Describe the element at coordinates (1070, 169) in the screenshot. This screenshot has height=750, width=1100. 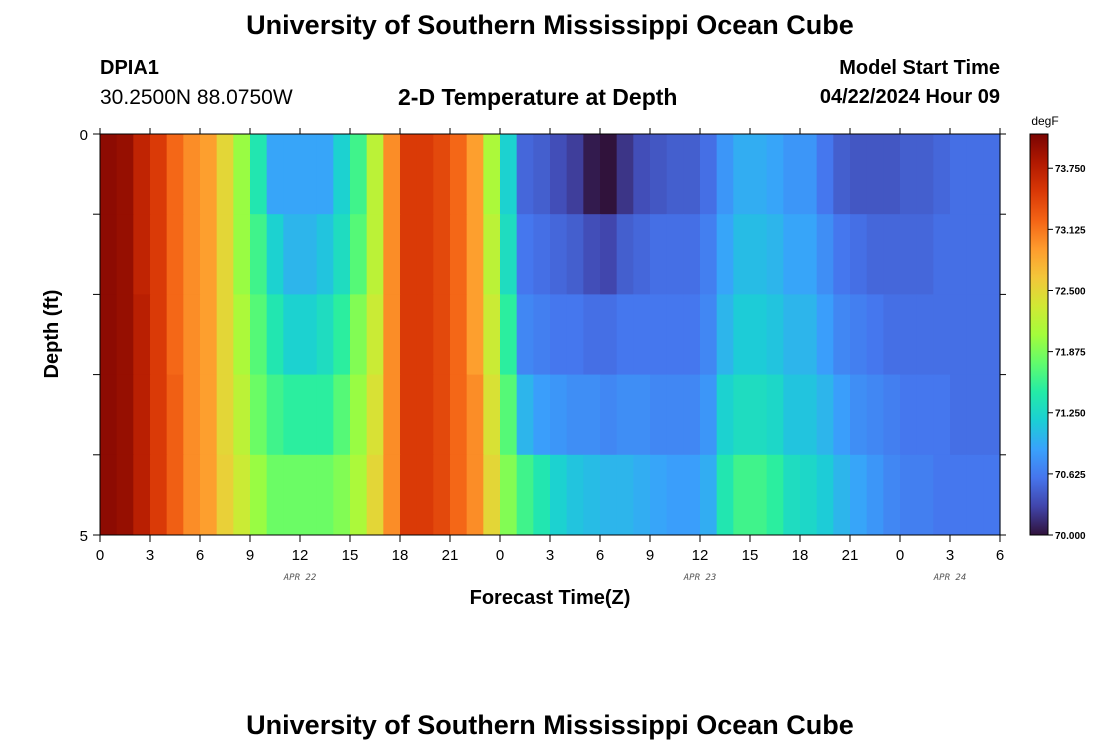
I see `colorbar-tick-label: 73.750` at that location.